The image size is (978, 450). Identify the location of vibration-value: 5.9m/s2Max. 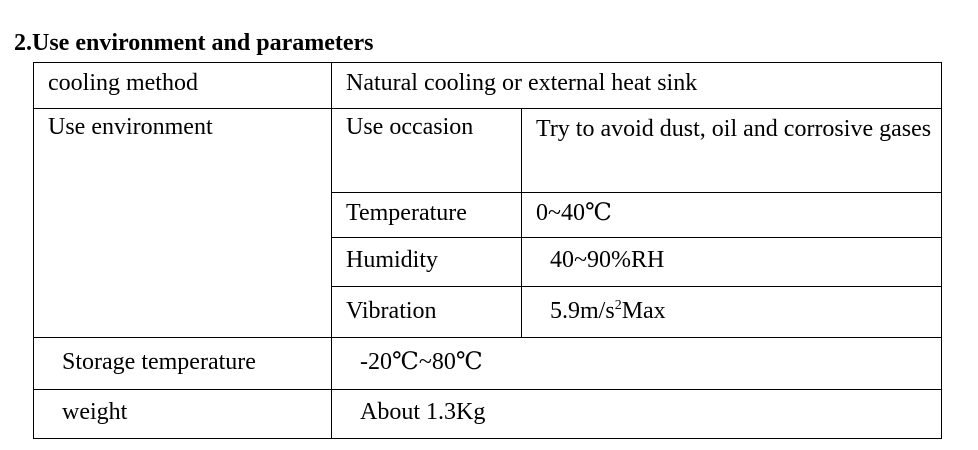
(731, 312).